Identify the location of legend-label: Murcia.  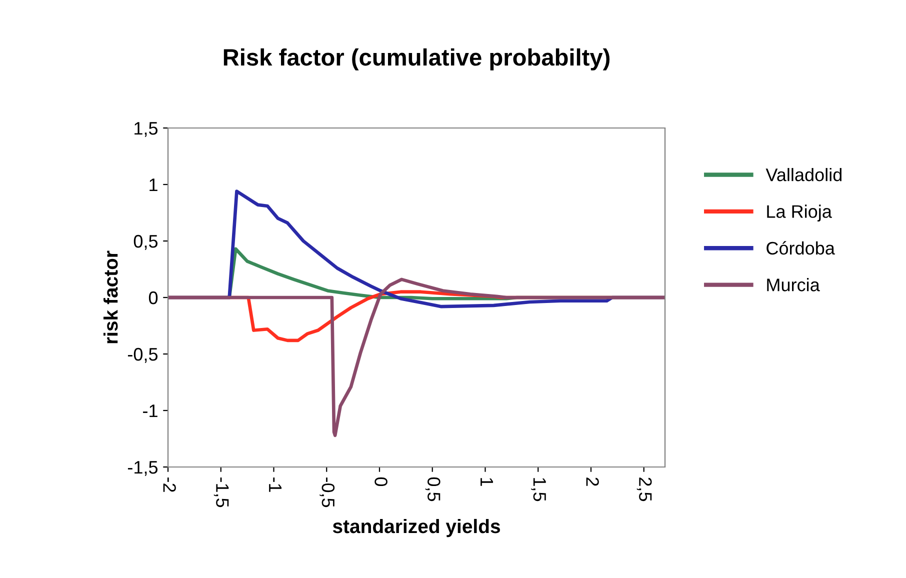
(793, 285).